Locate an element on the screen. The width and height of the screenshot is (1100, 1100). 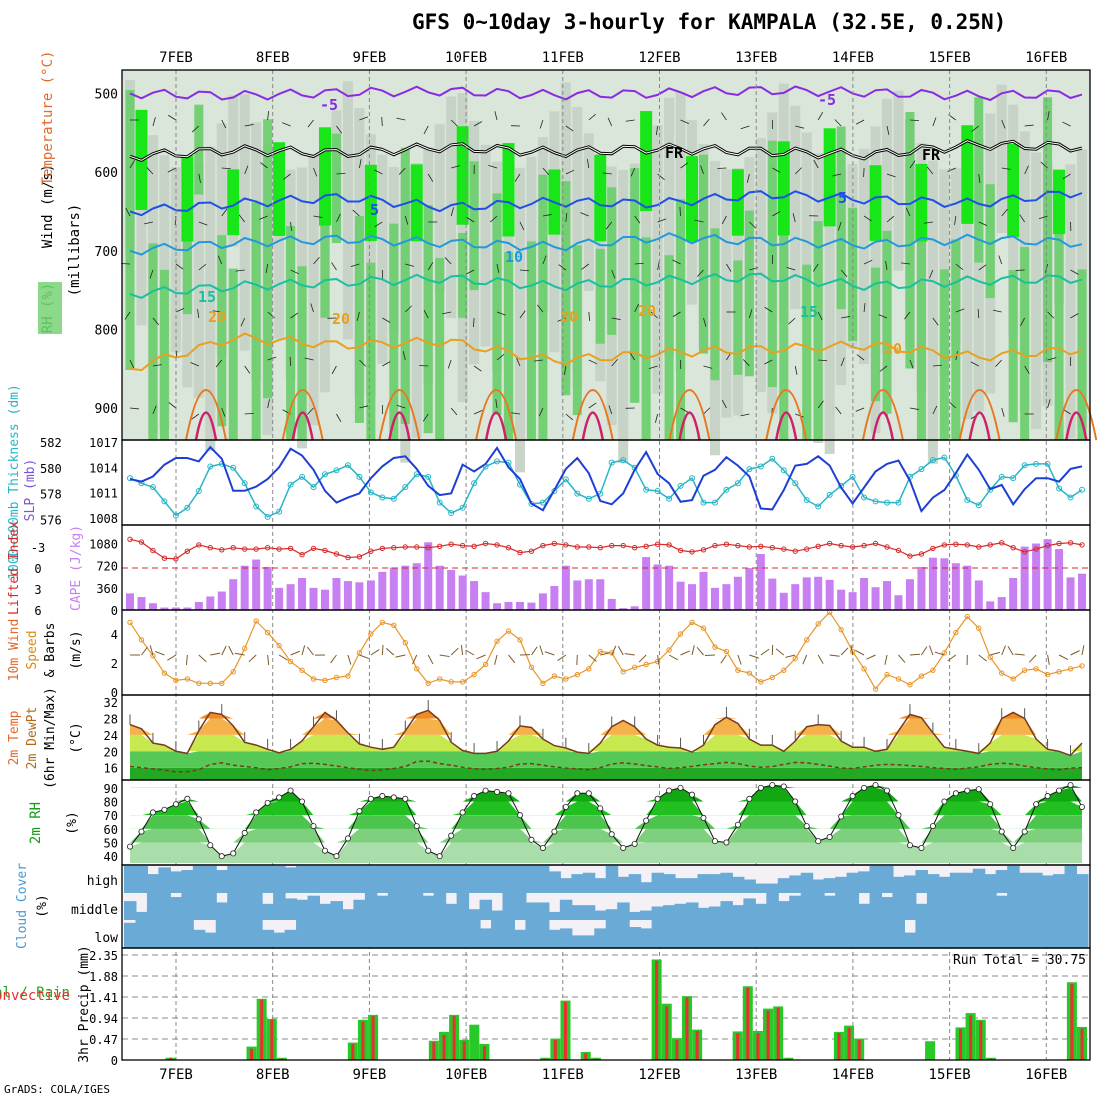
y-tick-cape: 720 is located at coordinates (107, 567).